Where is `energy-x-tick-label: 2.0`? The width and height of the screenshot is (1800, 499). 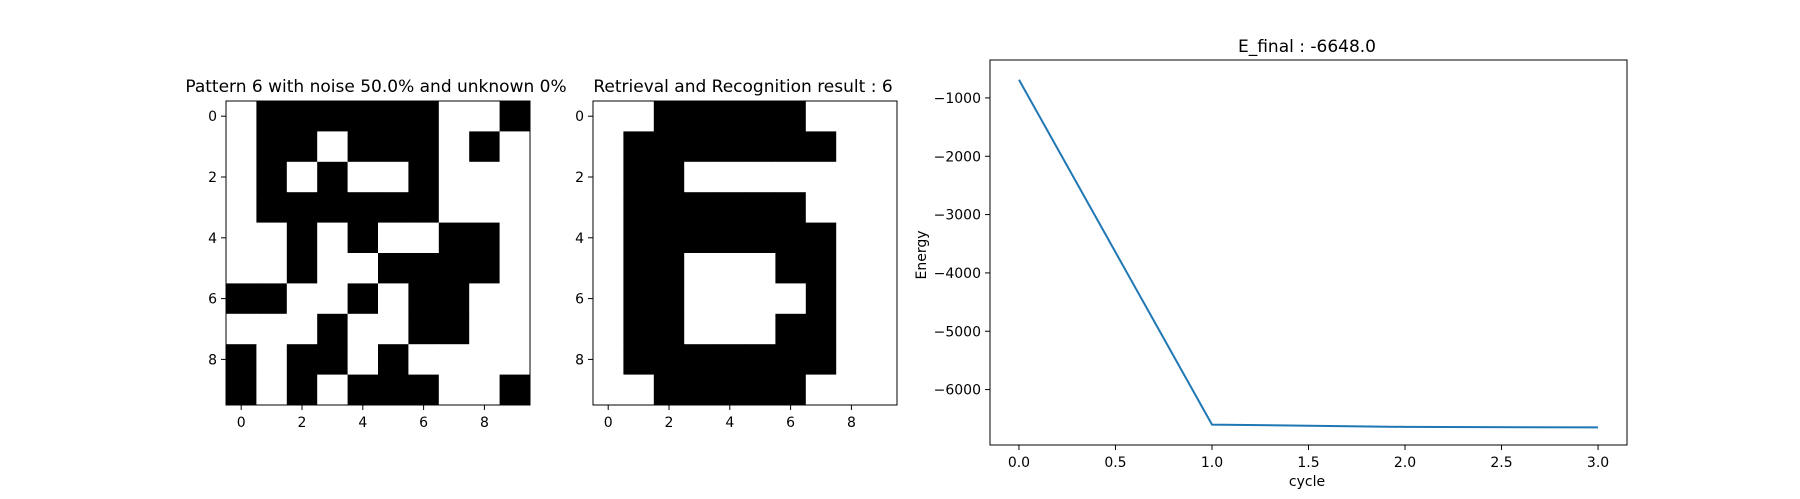 energy-x-tick-label: 2.0 is located at coordinates (1405, 463).